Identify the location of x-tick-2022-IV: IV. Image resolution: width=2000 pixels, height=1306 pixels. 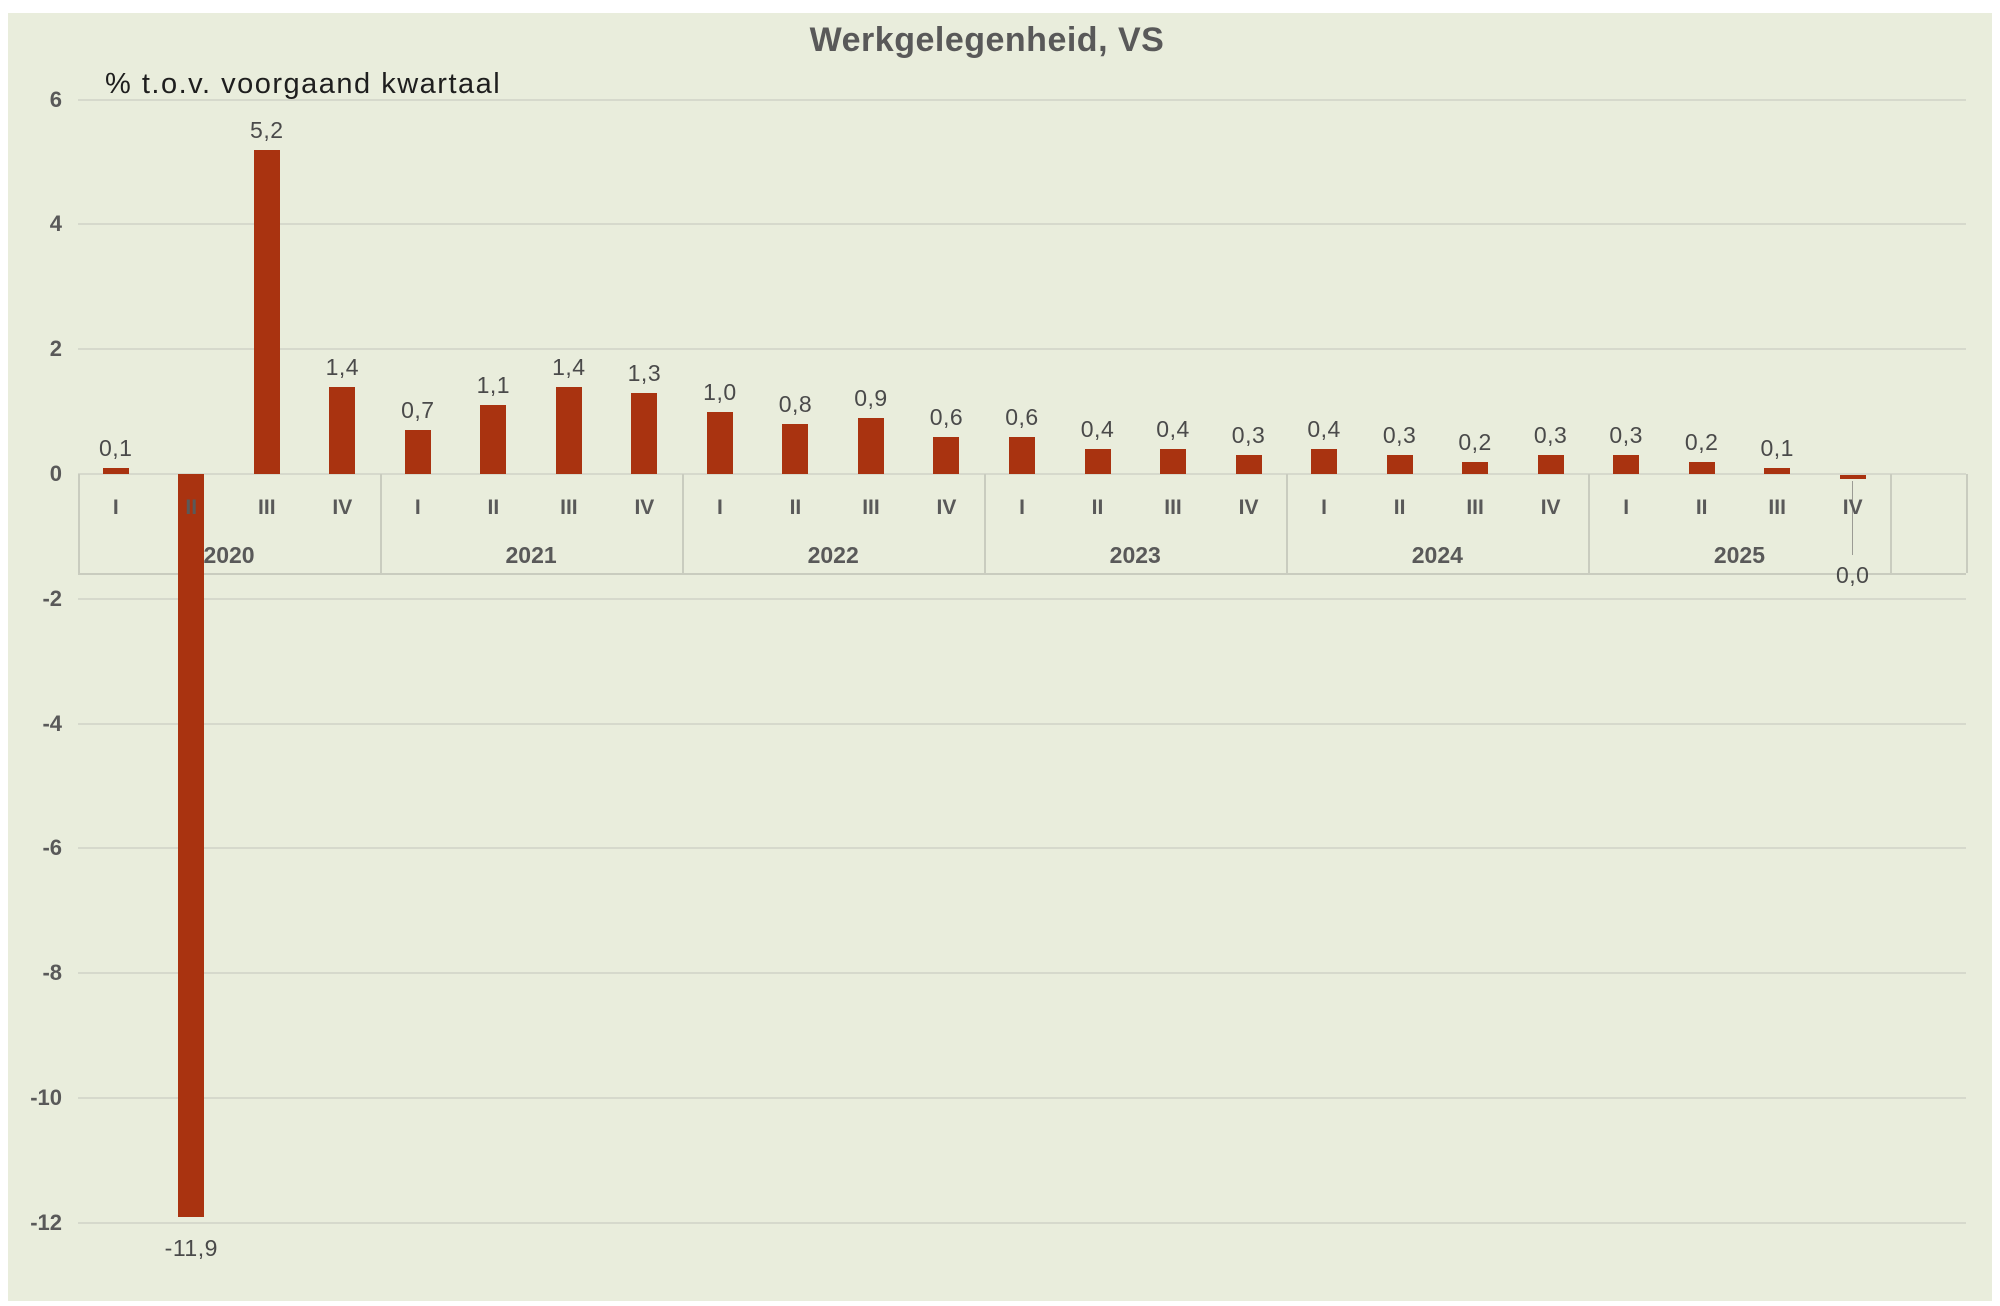
(946, 507).